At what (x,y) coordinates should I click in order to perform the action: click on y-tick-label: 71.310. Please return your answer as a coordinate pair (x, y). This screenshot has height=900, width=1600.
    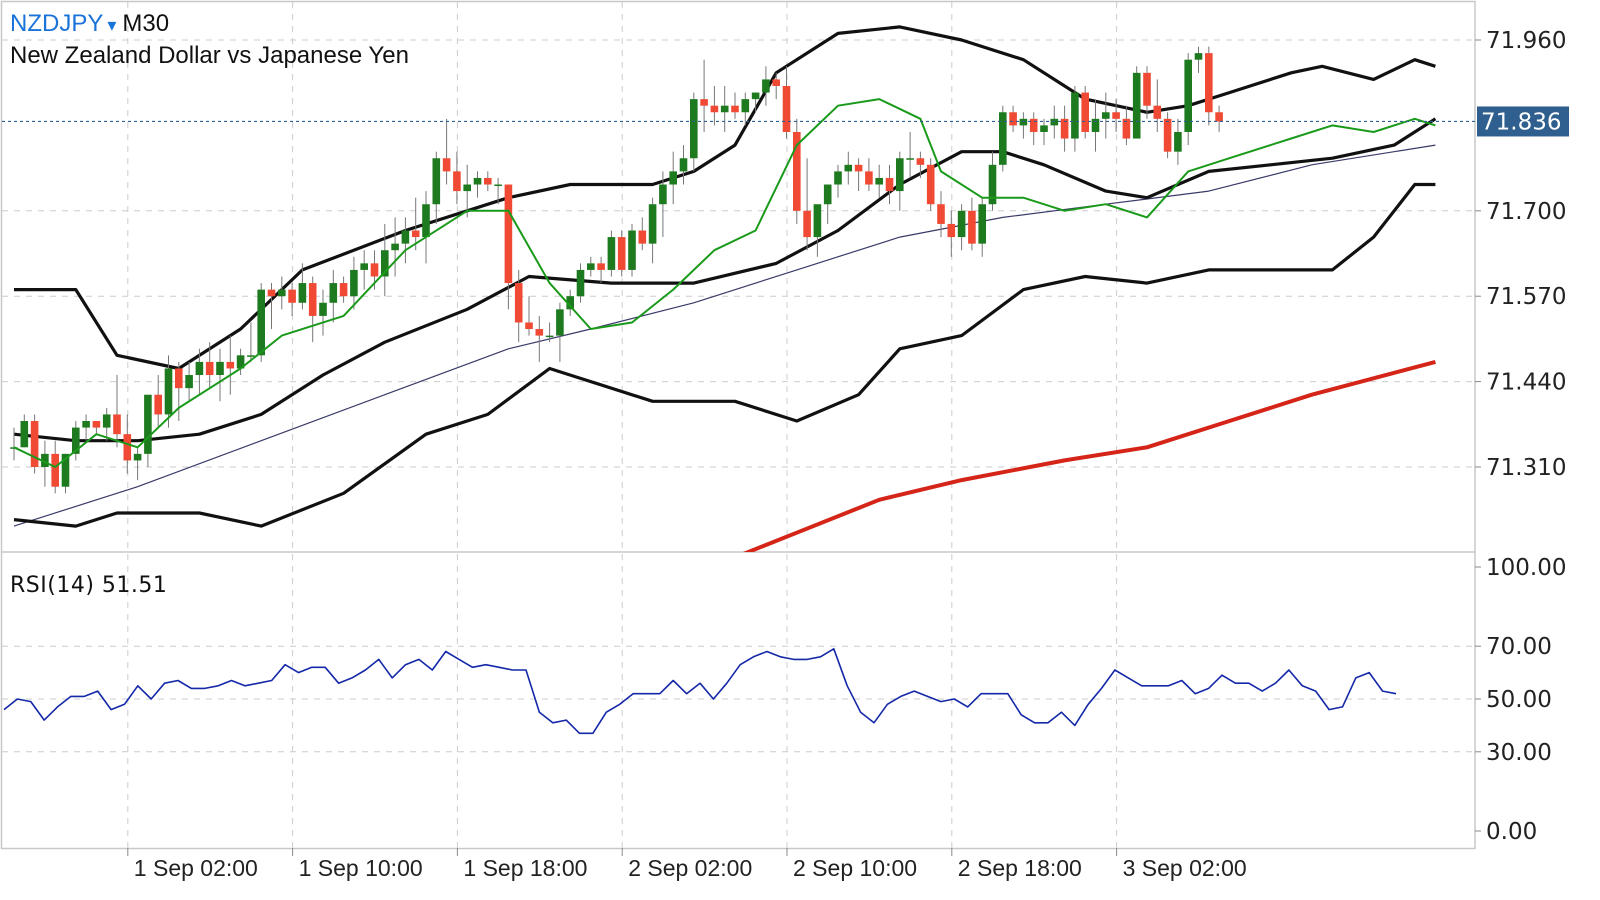
    Looking at the image, I should click on (1526, 468).